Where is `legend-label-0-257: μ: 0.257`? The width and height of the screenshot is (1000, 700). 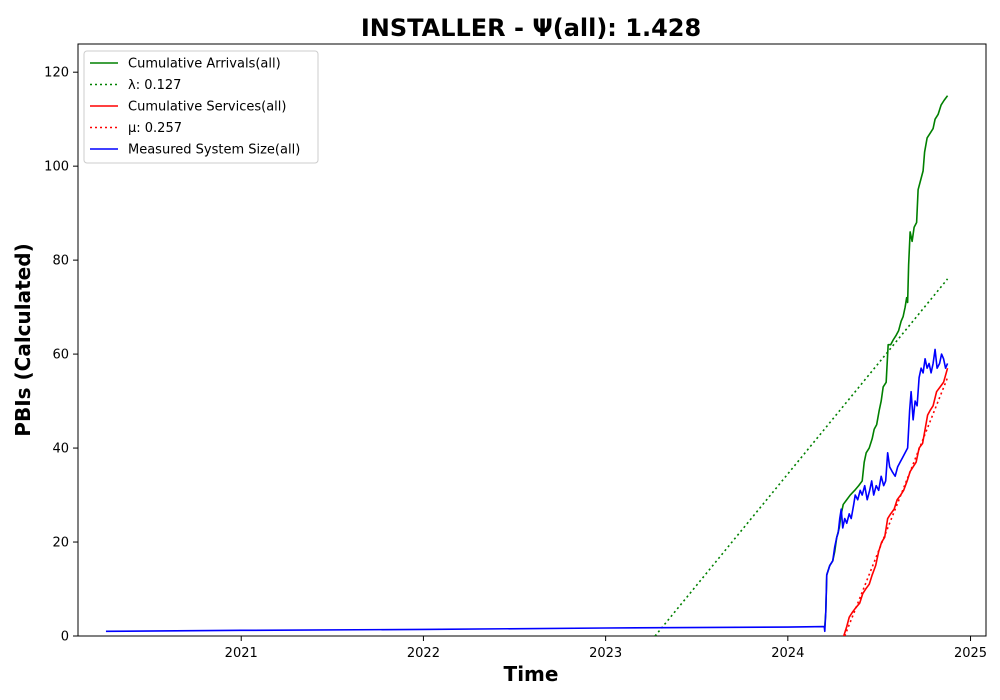
legend-label-0-257: μ: 0.257 is located at coordinates (155, 128).